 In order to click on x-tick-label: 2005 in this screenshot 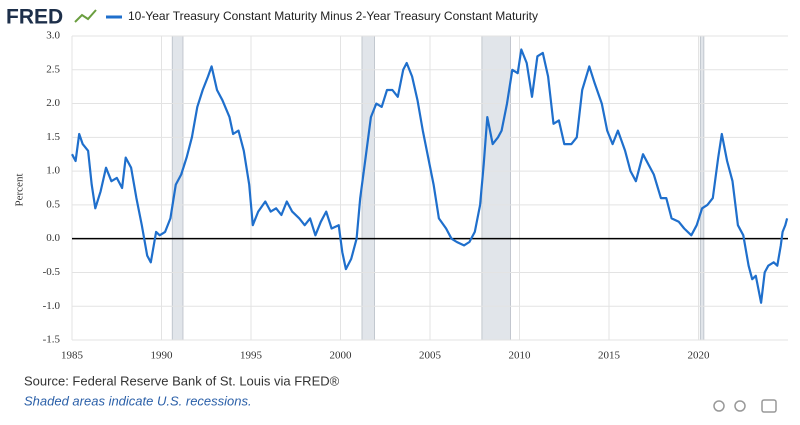, I will do `click(430, 356)`.